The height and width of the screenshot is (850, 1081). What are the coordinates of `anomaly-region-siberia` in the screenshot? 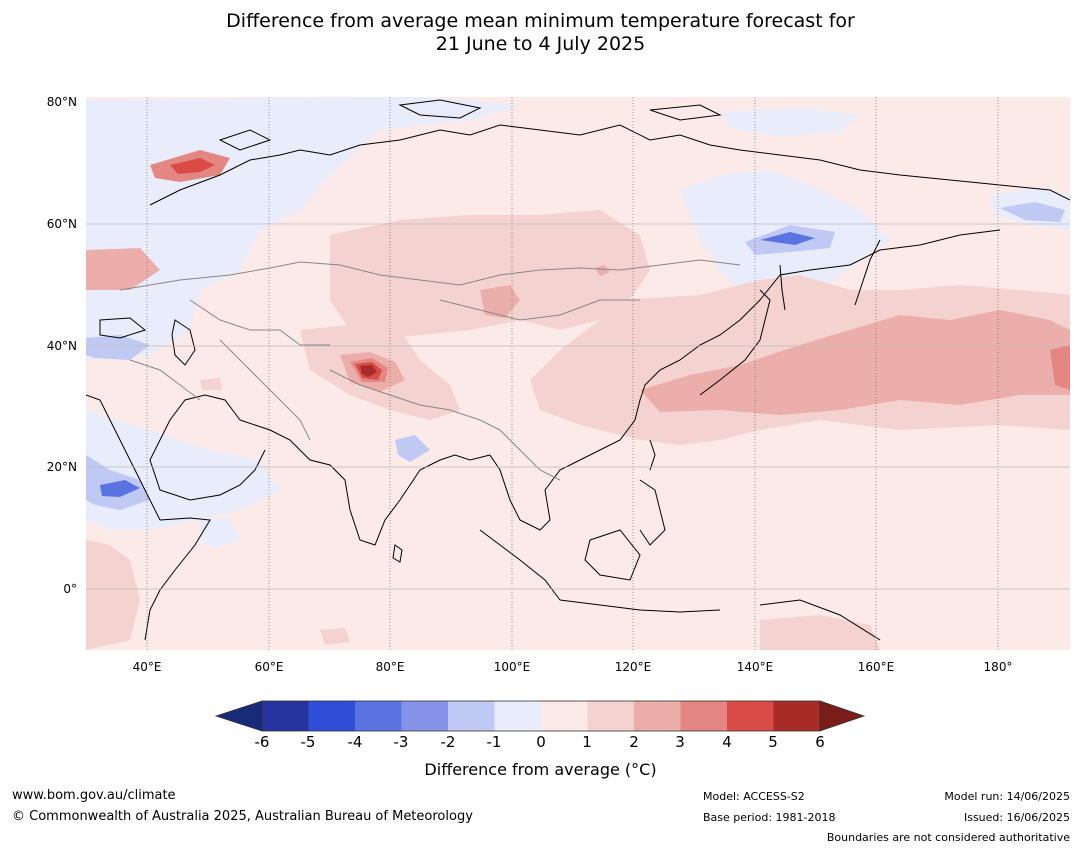 It's located at (490, 275).